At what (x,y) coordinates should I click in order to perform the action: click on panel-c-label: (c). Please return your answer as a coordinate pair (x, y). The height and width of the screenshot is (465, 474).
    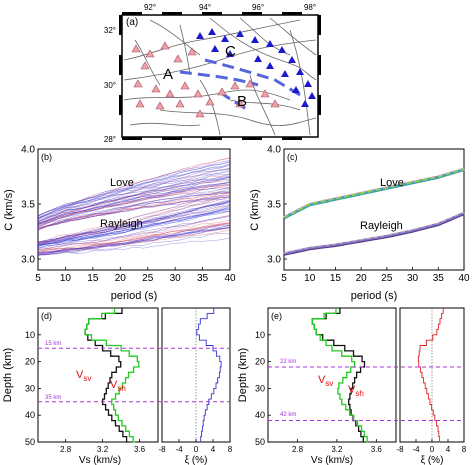
    Looking at the image, I should click on (292, 157).